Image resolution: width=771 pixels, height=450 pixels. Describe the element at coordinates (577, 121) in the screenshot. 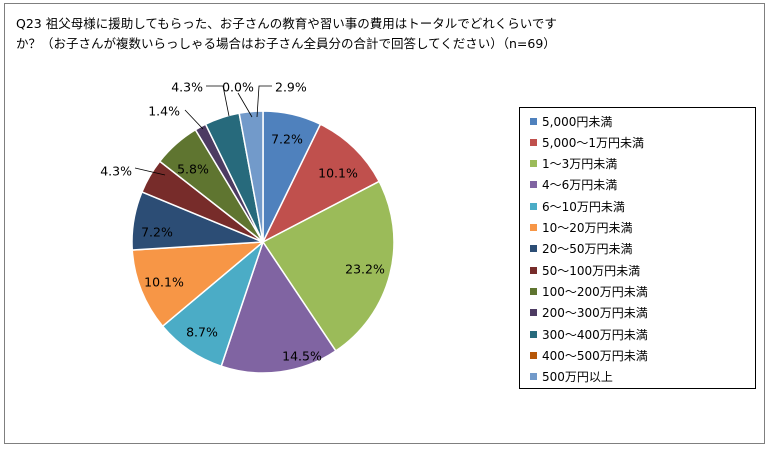

I see `legend-label: 5,000円未満` at that location.